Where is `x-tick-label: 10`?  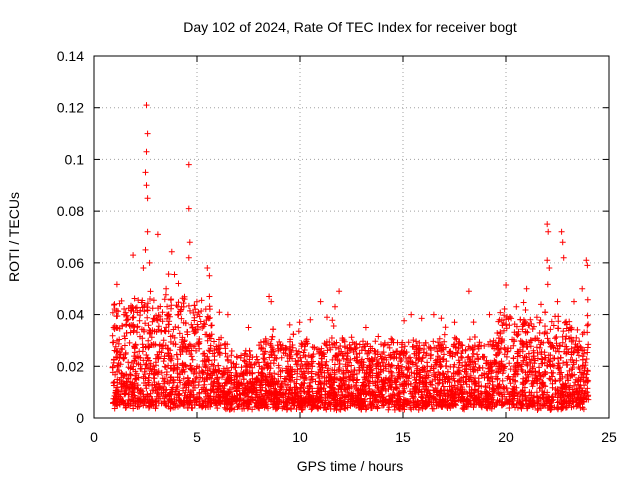 x-tick-label: 10 is located at coordinates (300, 437).